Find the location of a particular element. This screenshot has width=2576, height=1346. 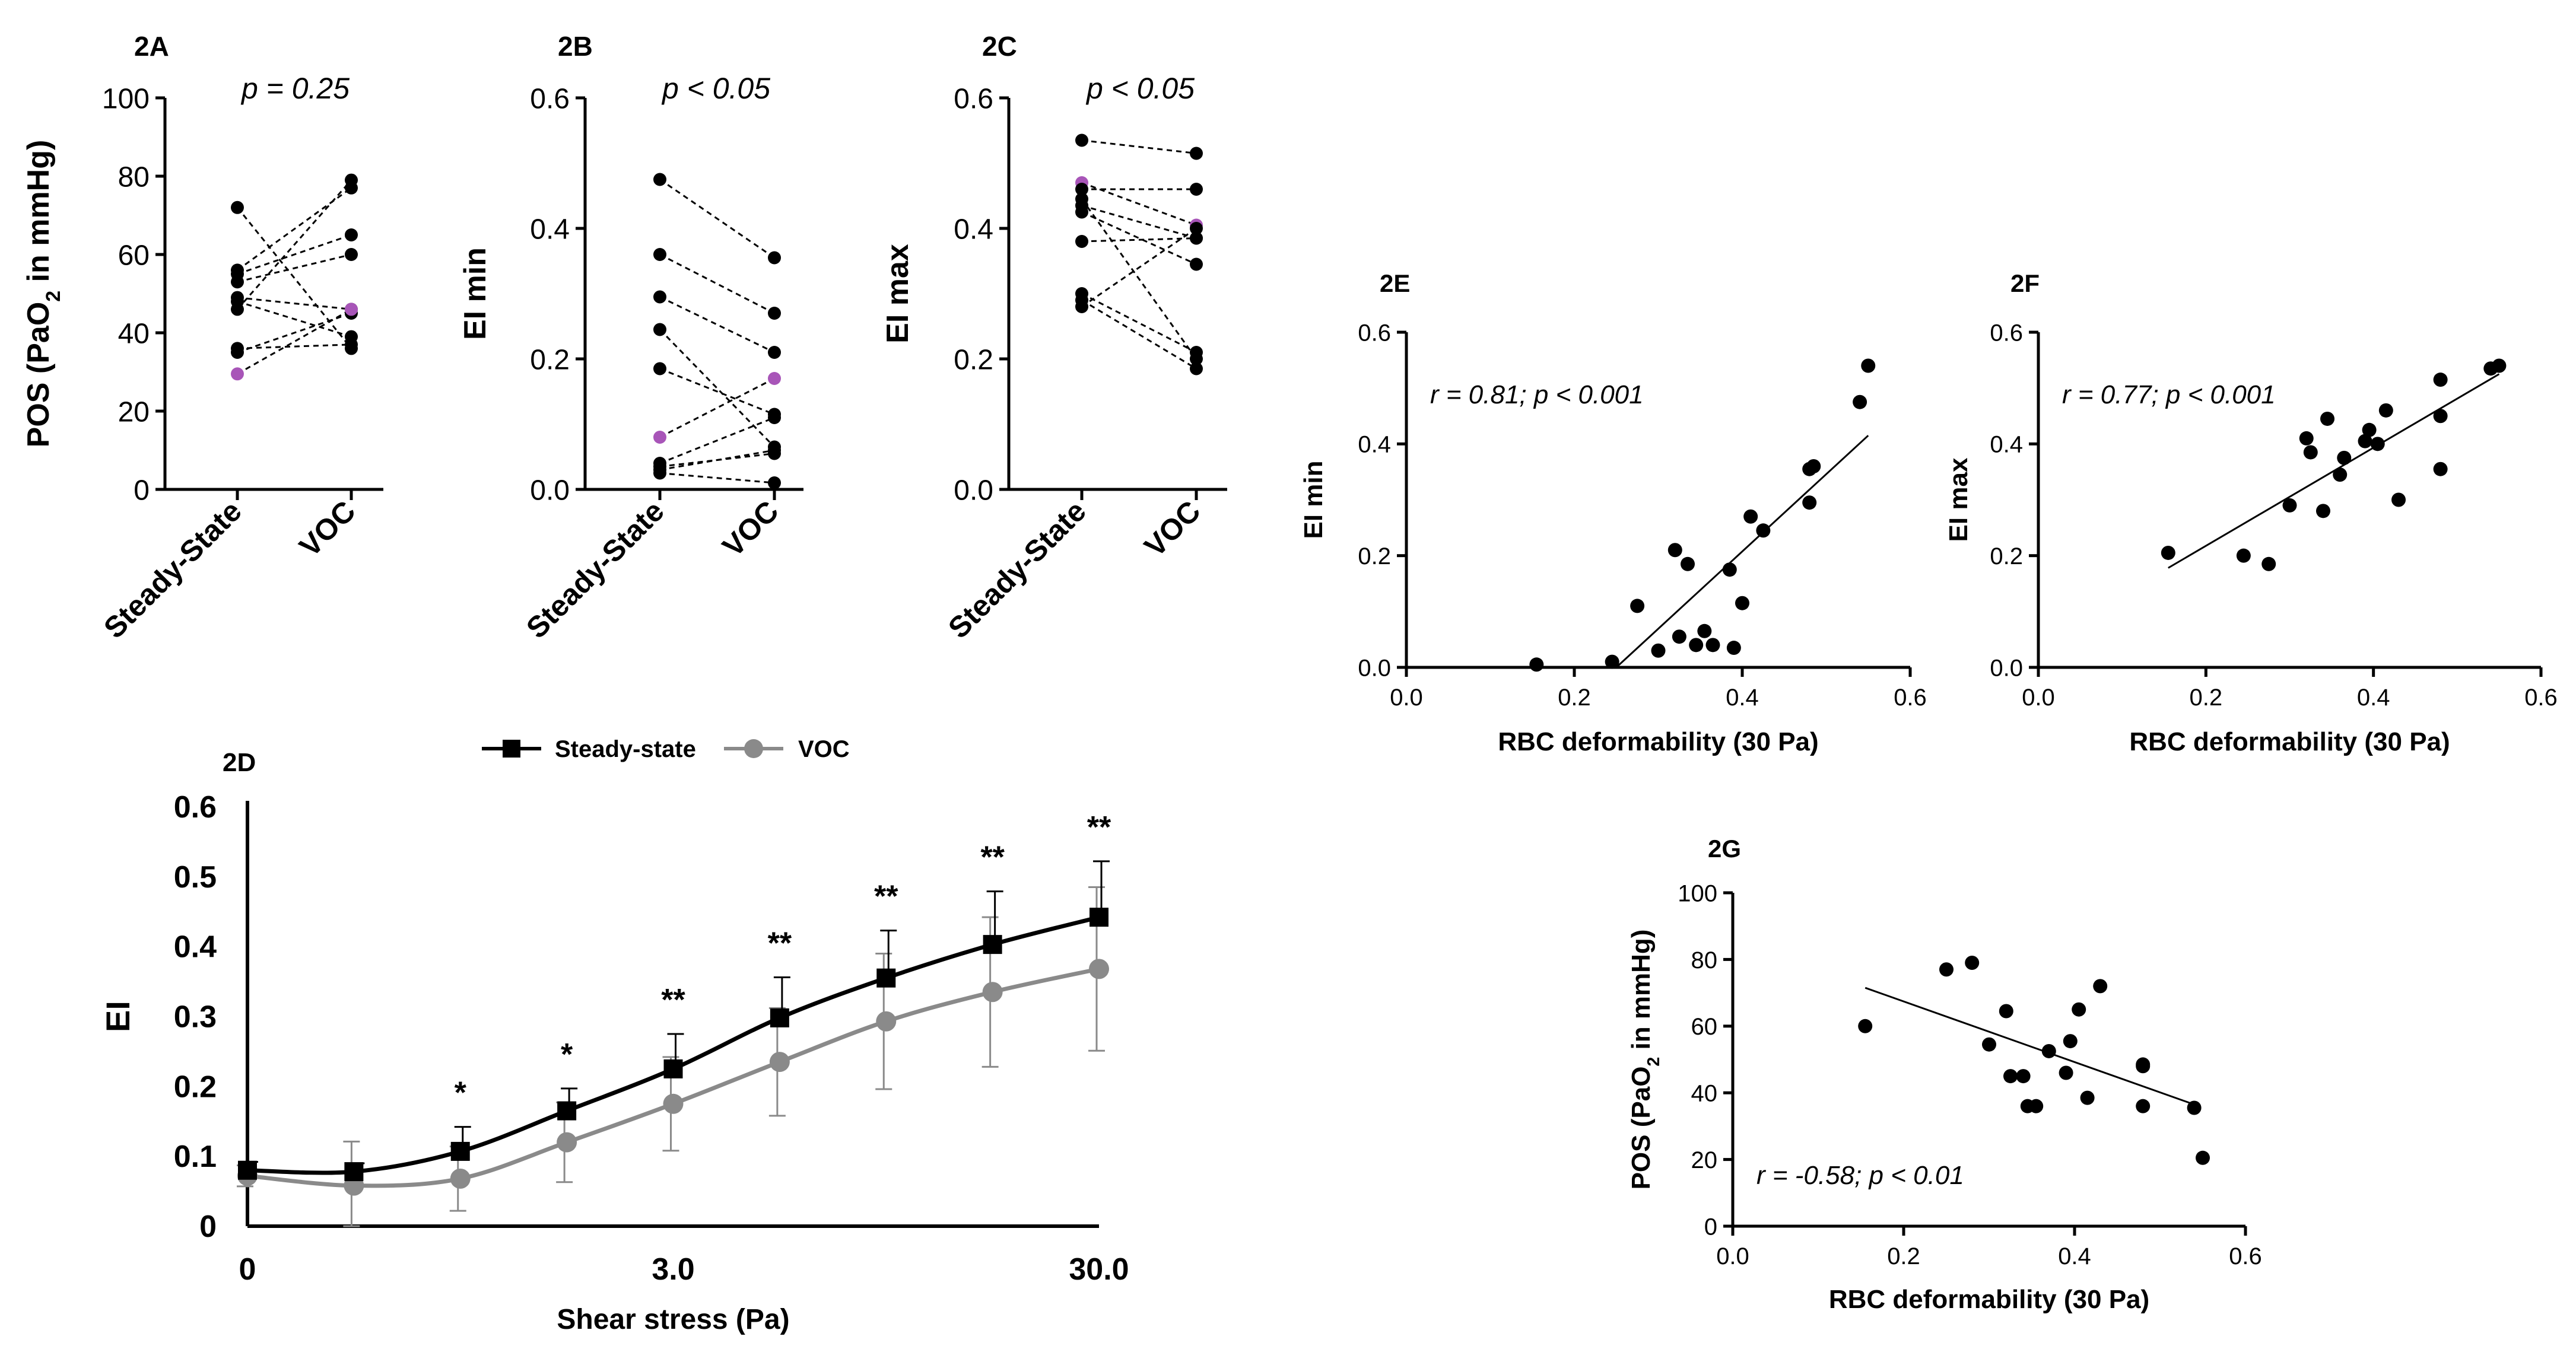

2E-y-tick-label: 0.0 is located at coordinates (1375, 668).